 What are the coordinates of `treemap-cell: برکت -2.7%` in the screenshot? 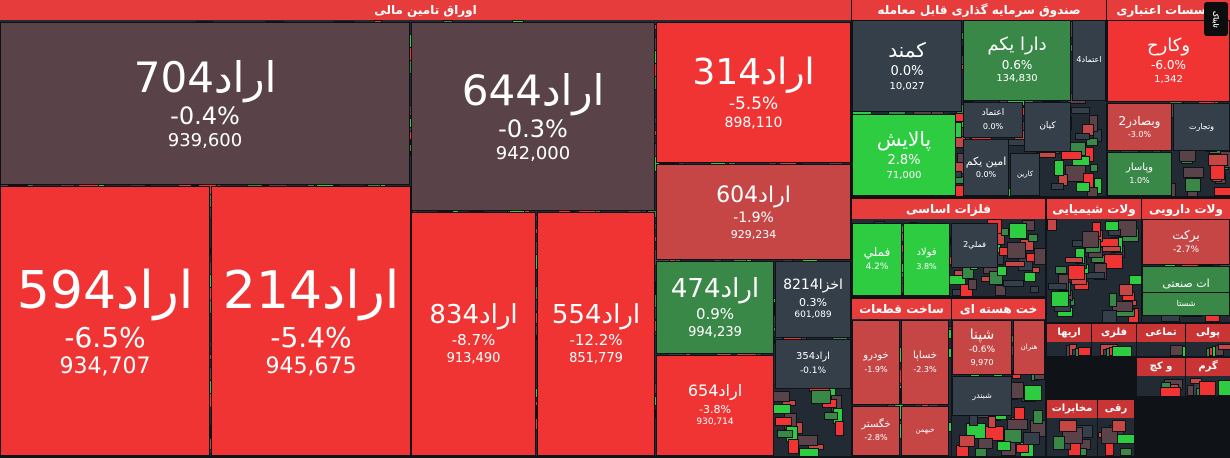 It's located at (1186, 242).